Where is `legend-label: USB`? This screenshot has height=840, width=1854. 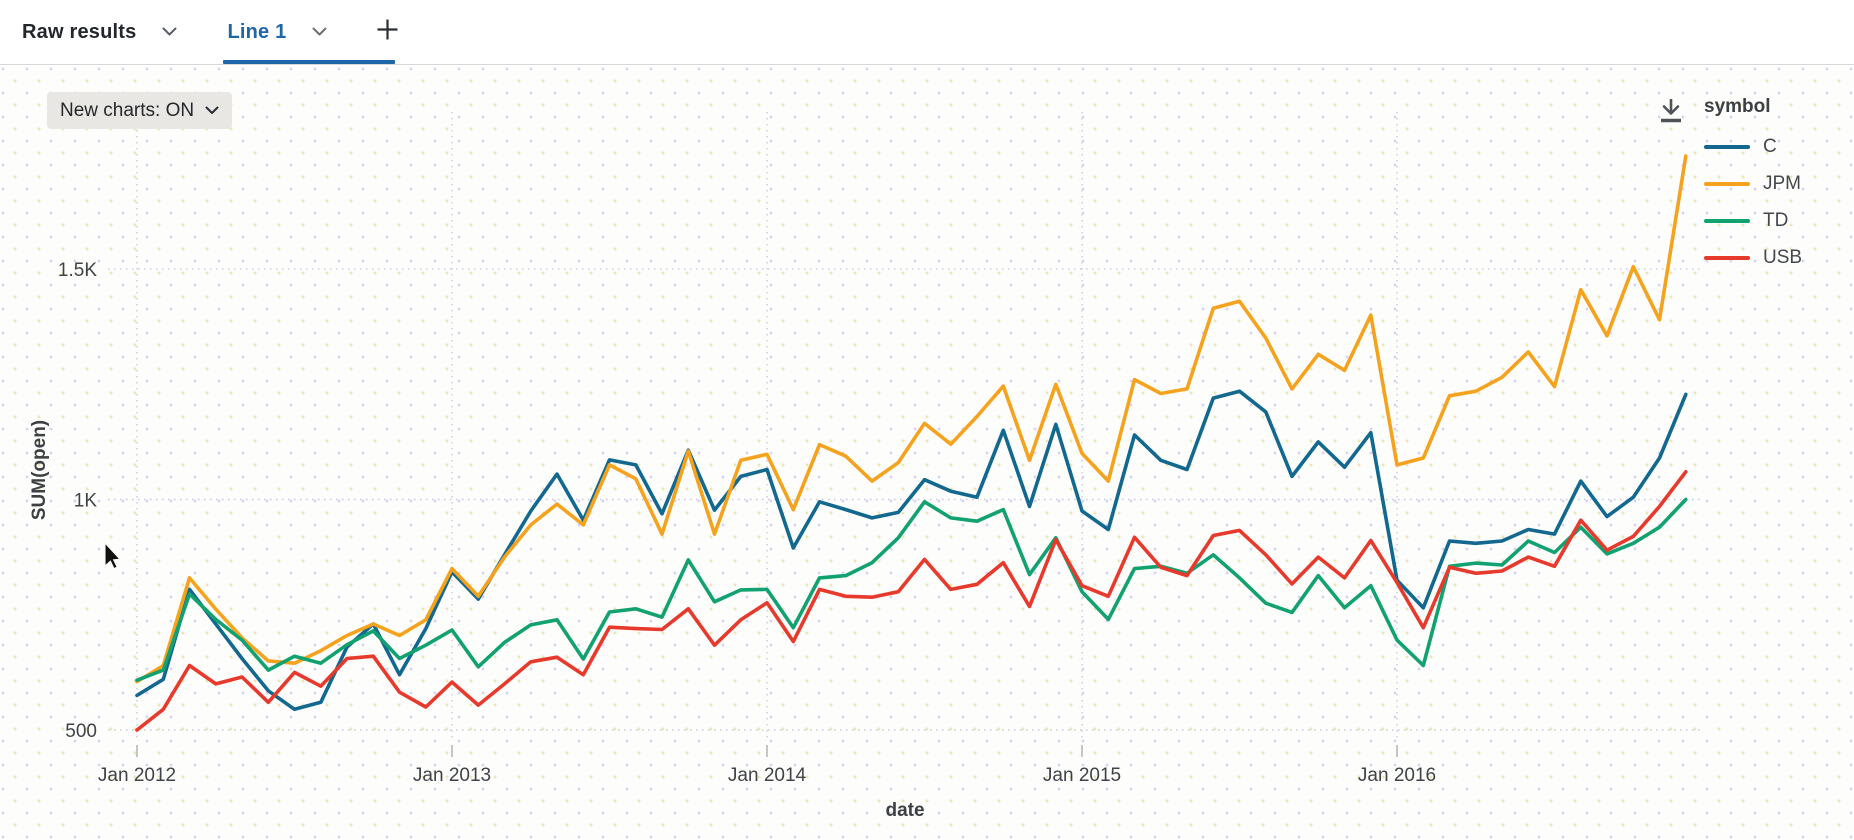
legend-label: USB is located at coordinates (1783, 257).